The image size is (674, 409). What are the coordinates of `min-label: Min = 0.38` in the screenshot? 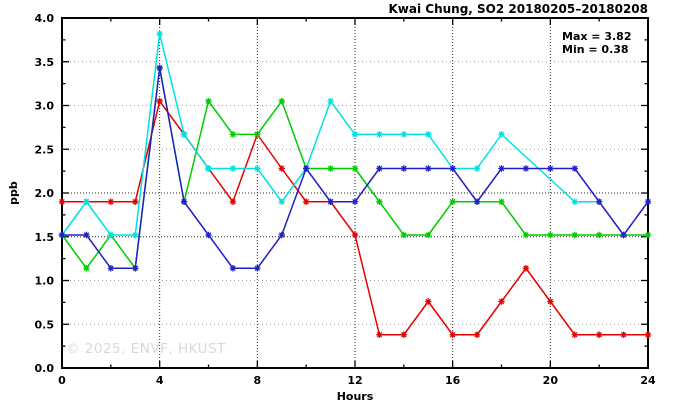 It's located at (595, 49).